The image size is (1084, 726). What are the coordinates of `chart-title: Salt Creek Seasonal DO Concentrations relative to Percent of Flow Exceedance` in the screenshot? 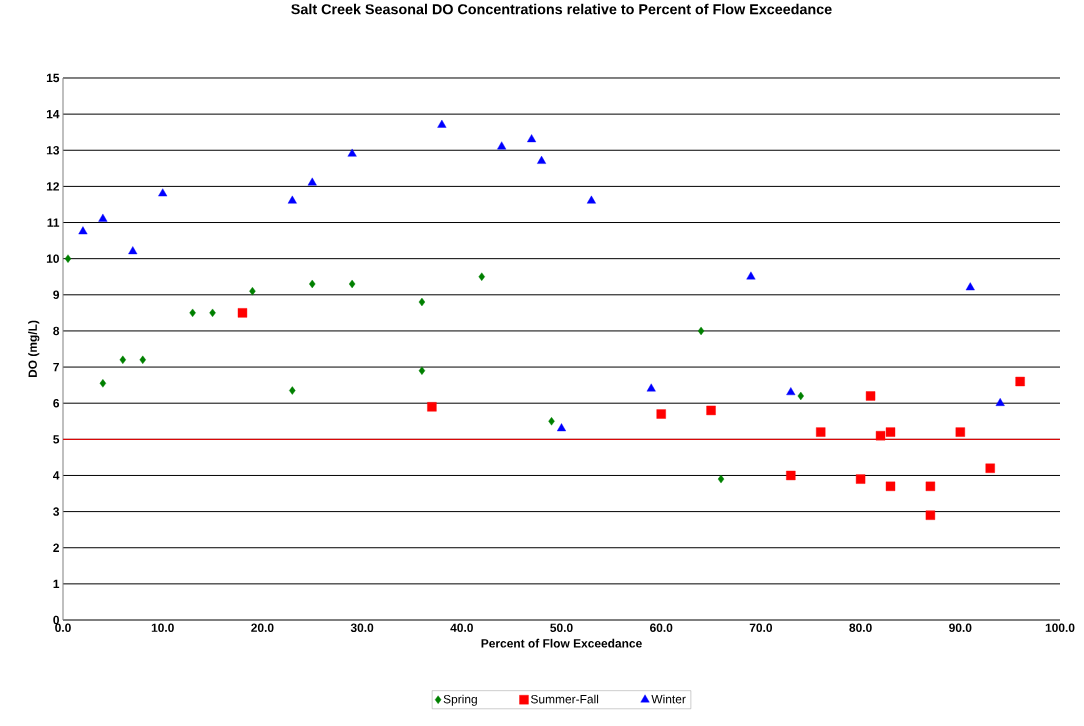 It's located at (561, 9).